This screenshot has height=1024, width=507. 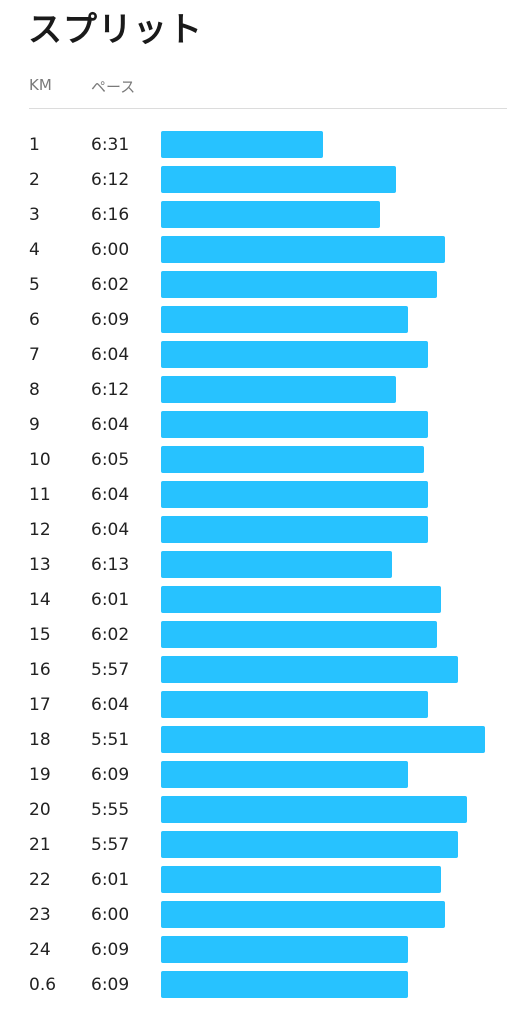 I want to click on split-pace-label: 6:31, so click(x=110, y=145).